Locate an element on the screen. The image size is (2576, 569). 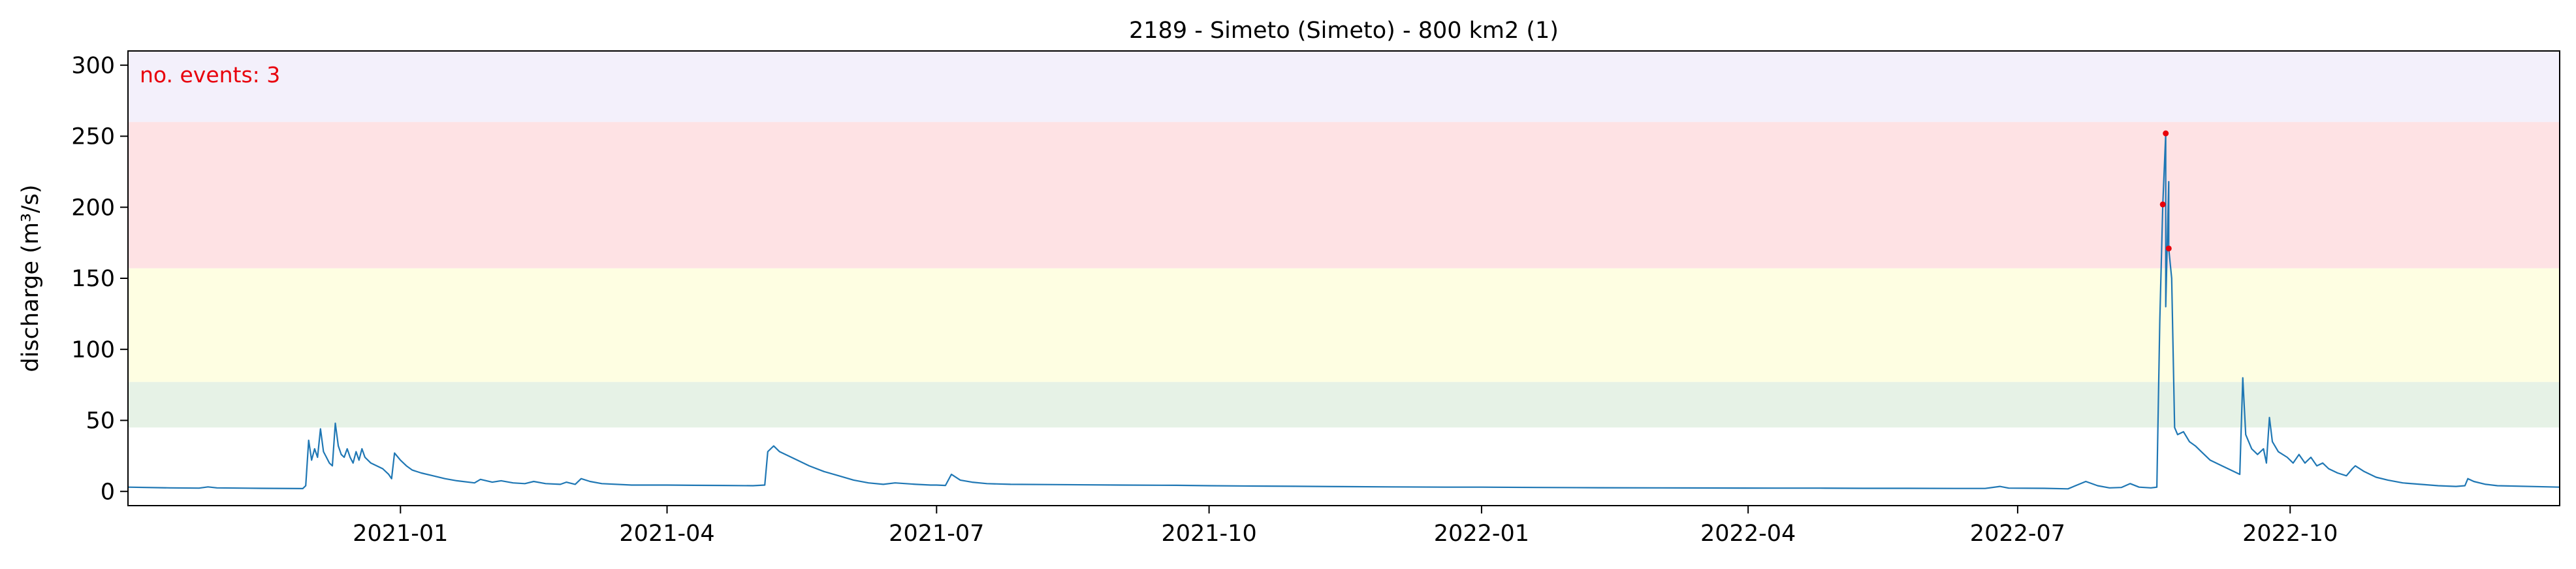
y-tick-label-250: 250 is located at coordinates (93, 137).